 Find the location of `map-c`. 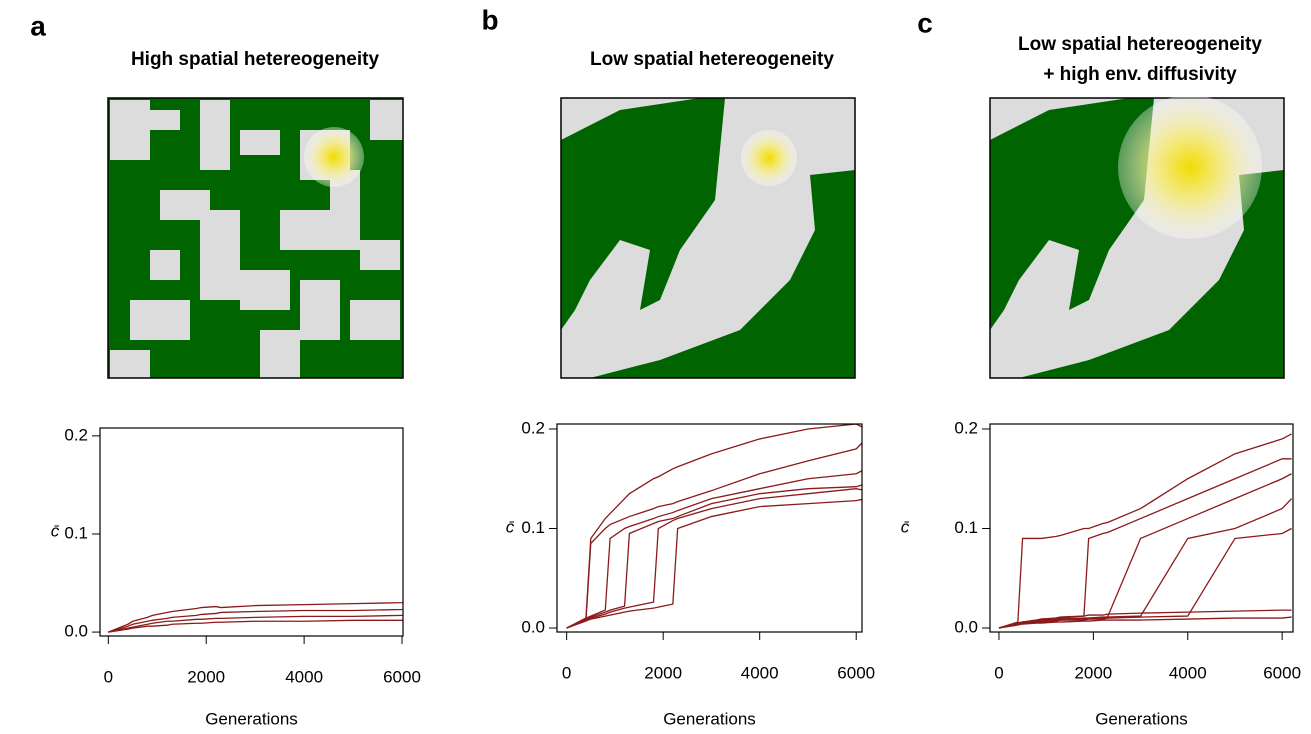

map-c is located at coordinates (1137, 237).